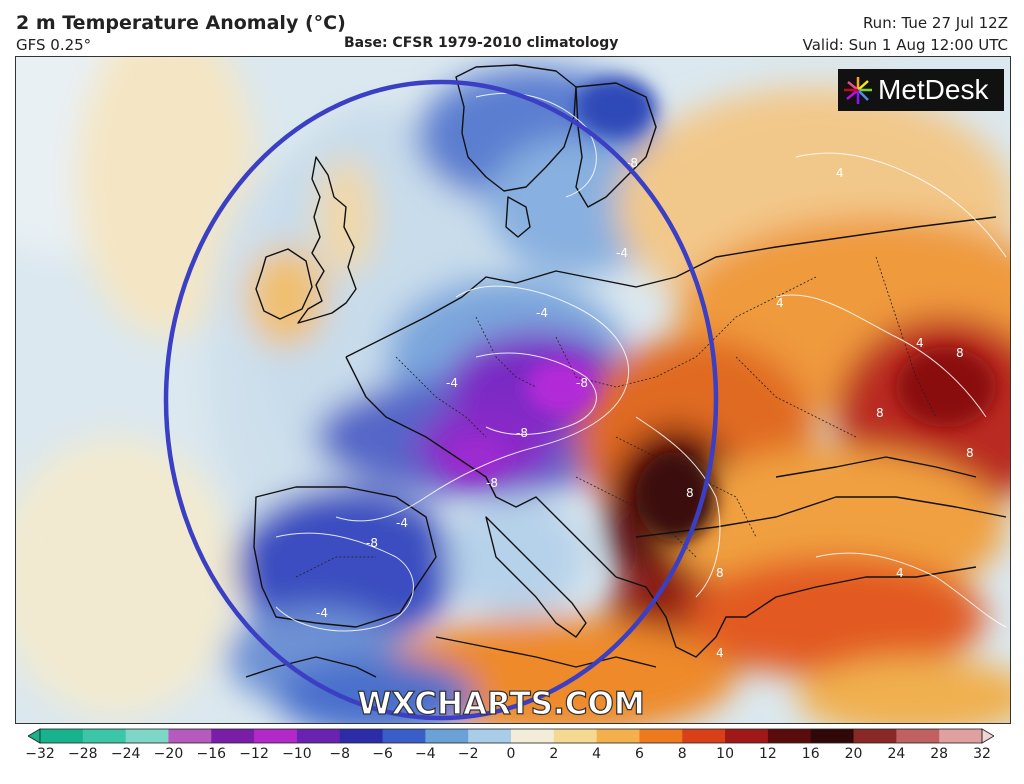  What do you see at coordinates (500, 704) in the screenshot?
I see `wxcharts-watermark: WXCHARTS.COM` at bounding box center [500, 704].